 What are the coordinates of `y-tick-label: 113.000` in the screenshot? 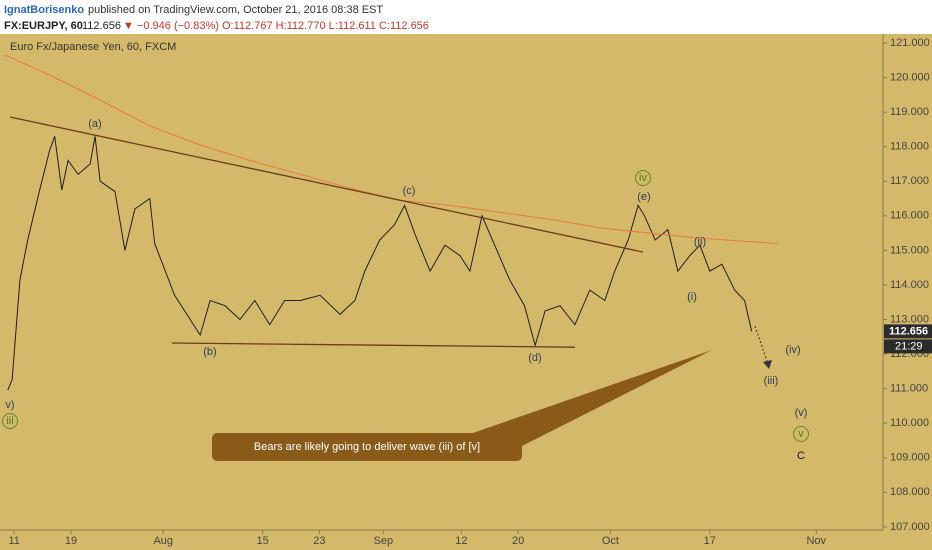 It's located at (909, 319).